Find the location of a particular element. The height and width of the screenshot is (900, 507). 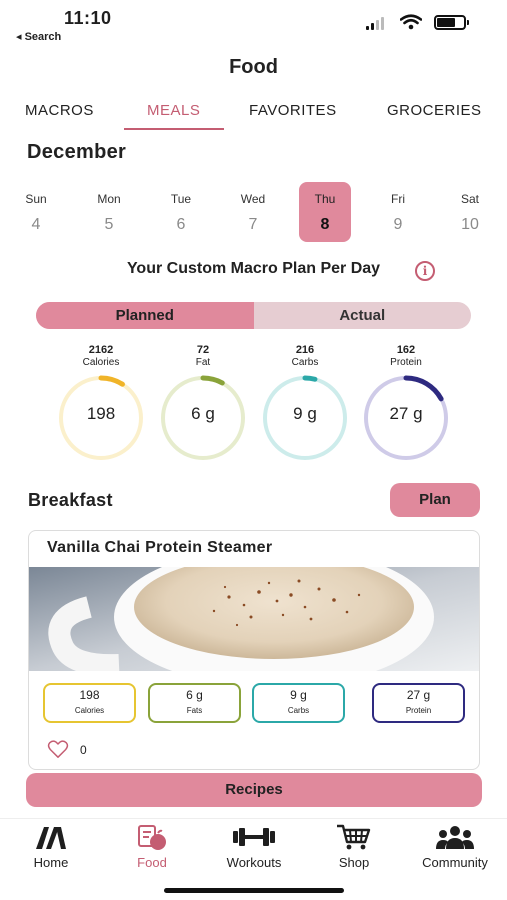

macro-name: Carbs is located at coordinates (305, 362).